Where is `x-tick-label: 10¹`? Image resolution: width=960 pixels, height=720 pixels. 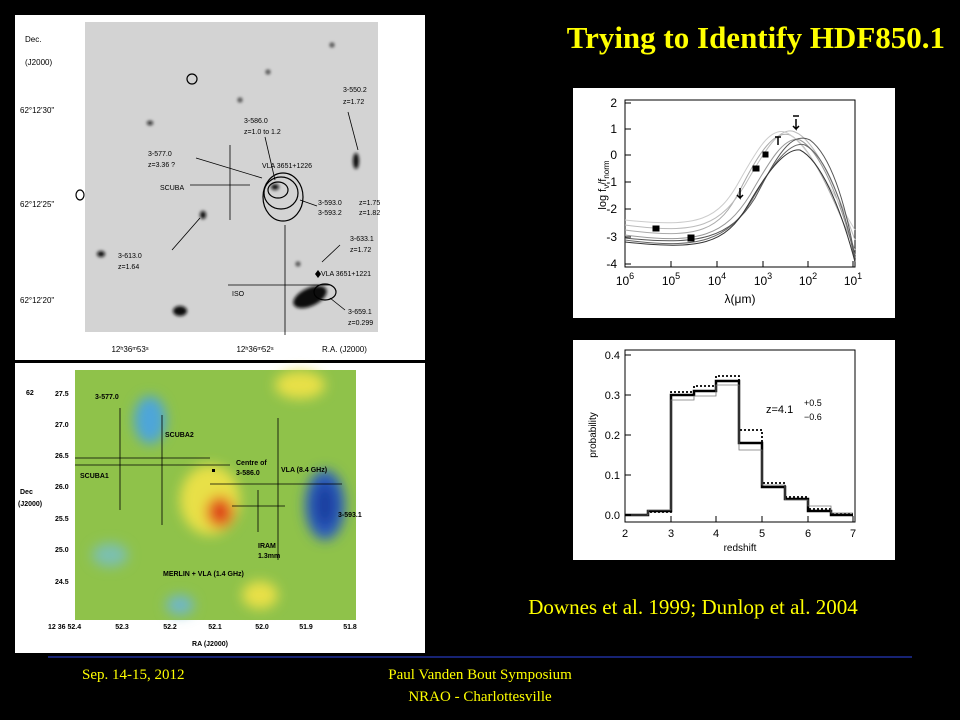 x-tick-label: 10¹ is located at coordinates (853, 279).